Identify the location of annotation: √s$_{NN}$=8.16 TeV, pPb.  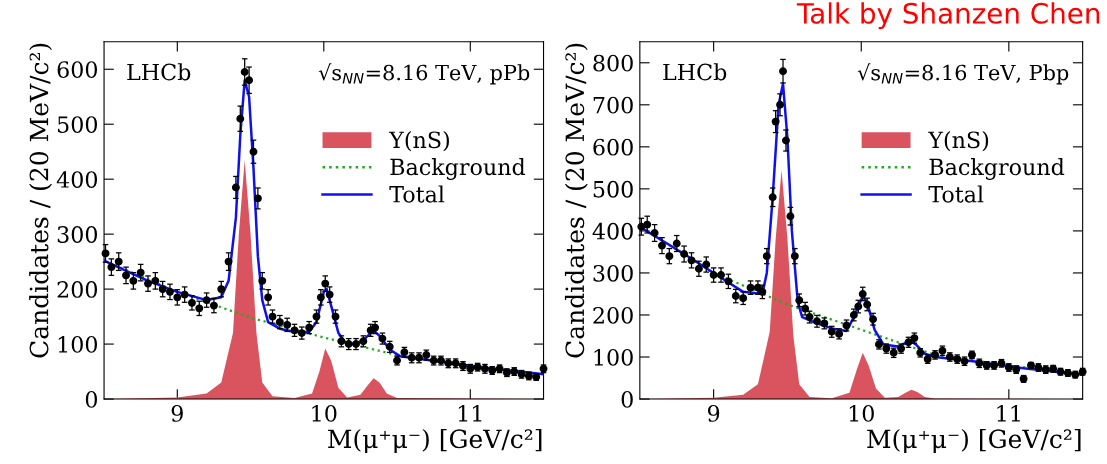
(424, 74).